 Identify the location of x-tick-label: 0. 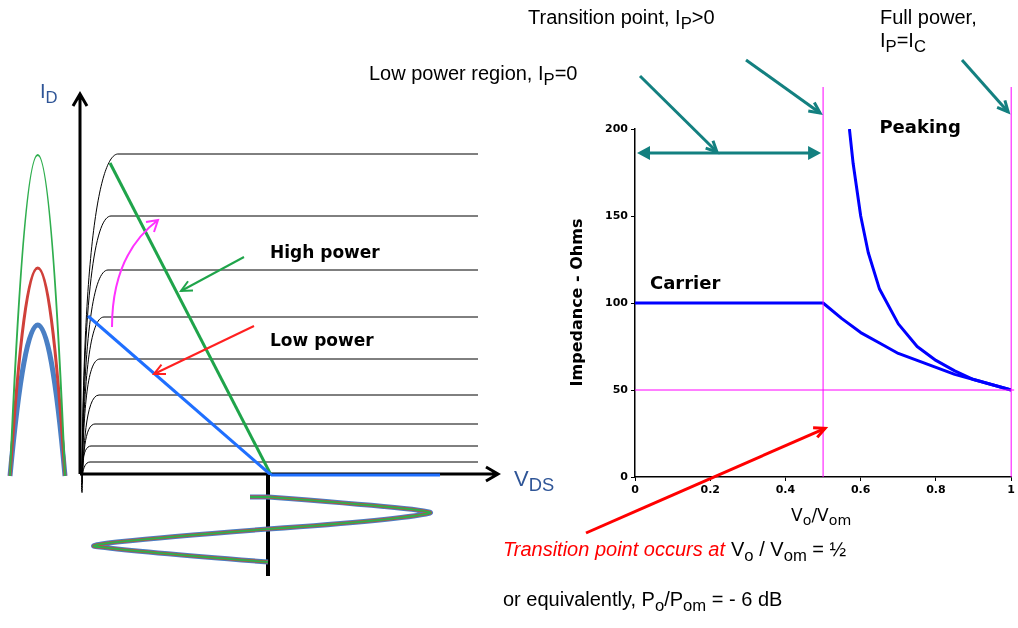
(635, 490).